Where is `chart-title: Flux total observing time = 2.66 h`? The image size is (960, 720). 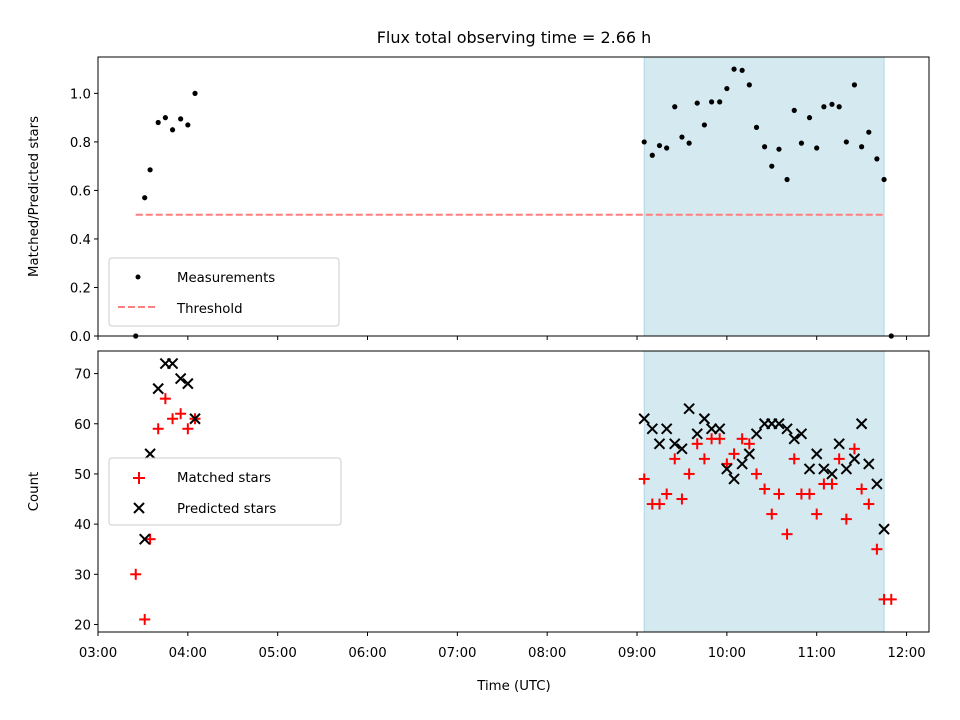 chart-title: Flux total observing time = 2.66 h is located at coordinates (514, 37).